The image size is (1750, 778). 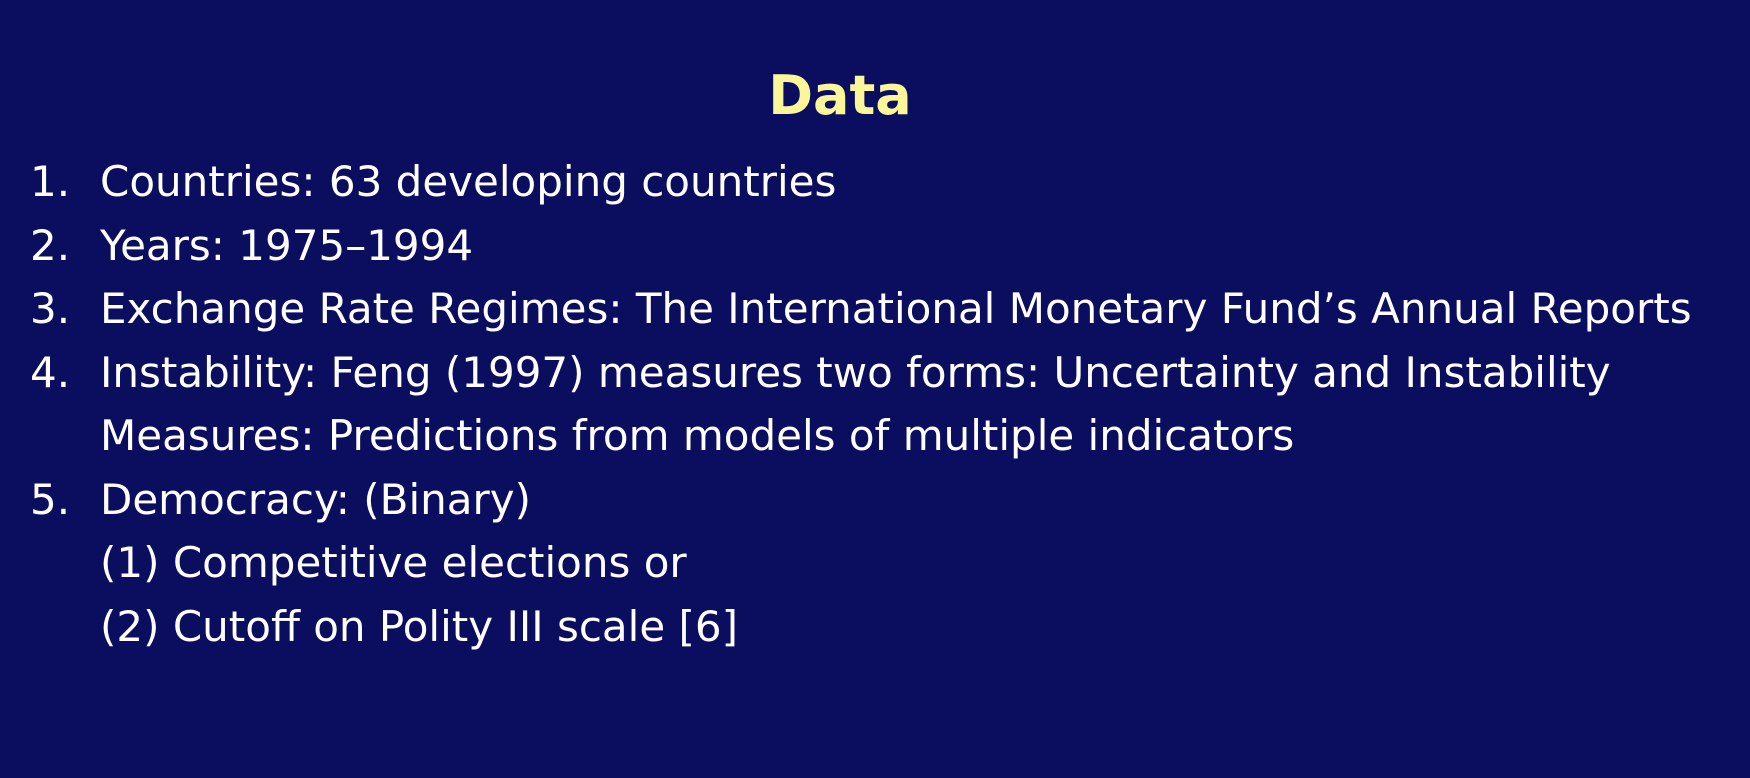 I want to click on item-number: 2., so click(x=50, y=245).